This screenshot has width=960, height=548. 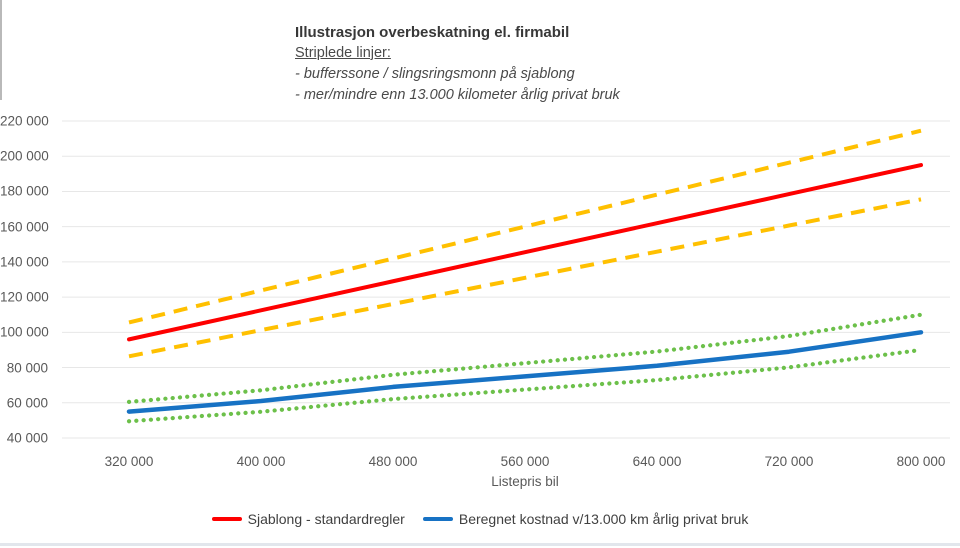 What do you see at coordinates (657, 461) in the screenshot?
I see `x-tick-label: 640 000` at bounding box center [657, 461].